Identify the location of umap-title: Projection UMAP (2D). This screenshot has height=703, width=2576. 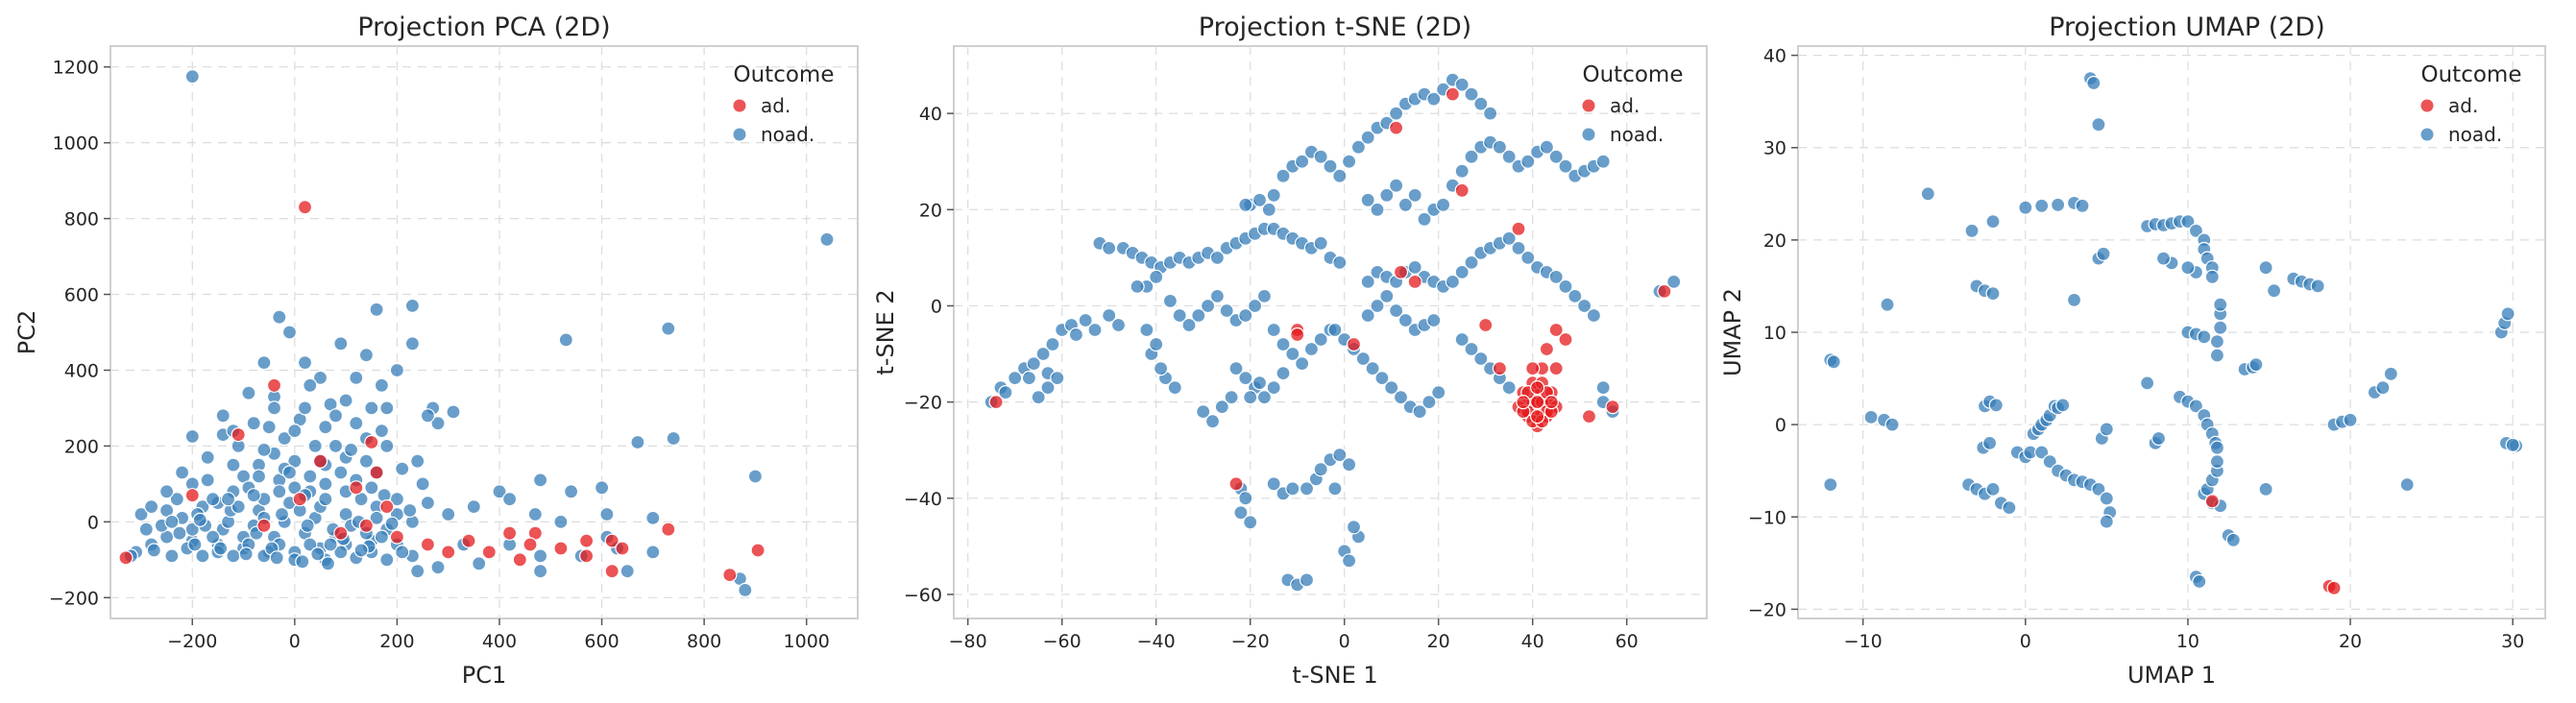
(2187, 27).